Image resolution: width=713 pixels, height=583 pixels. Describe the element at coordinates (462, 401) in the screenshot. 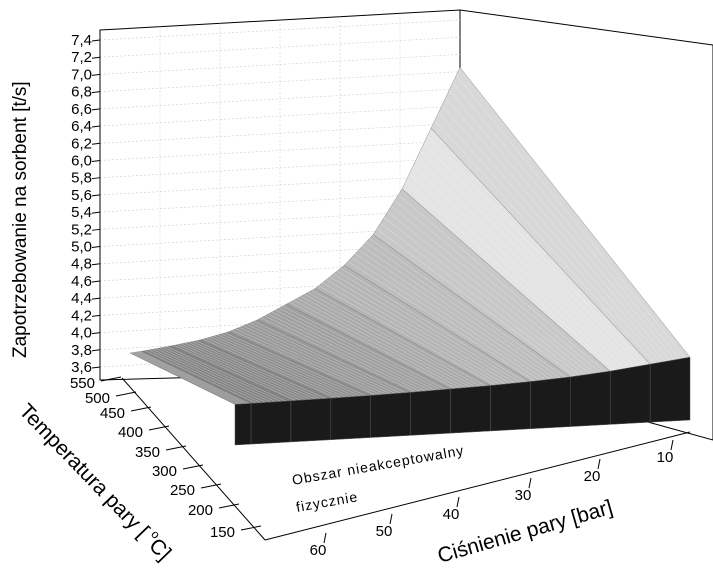

I see `surface-front-face` at that location.